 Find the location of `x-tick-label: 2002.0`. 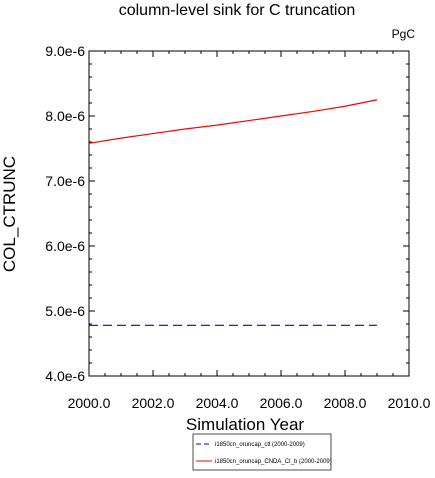

x-tick-label: 2002.0 is located at coordinates (153, 403).